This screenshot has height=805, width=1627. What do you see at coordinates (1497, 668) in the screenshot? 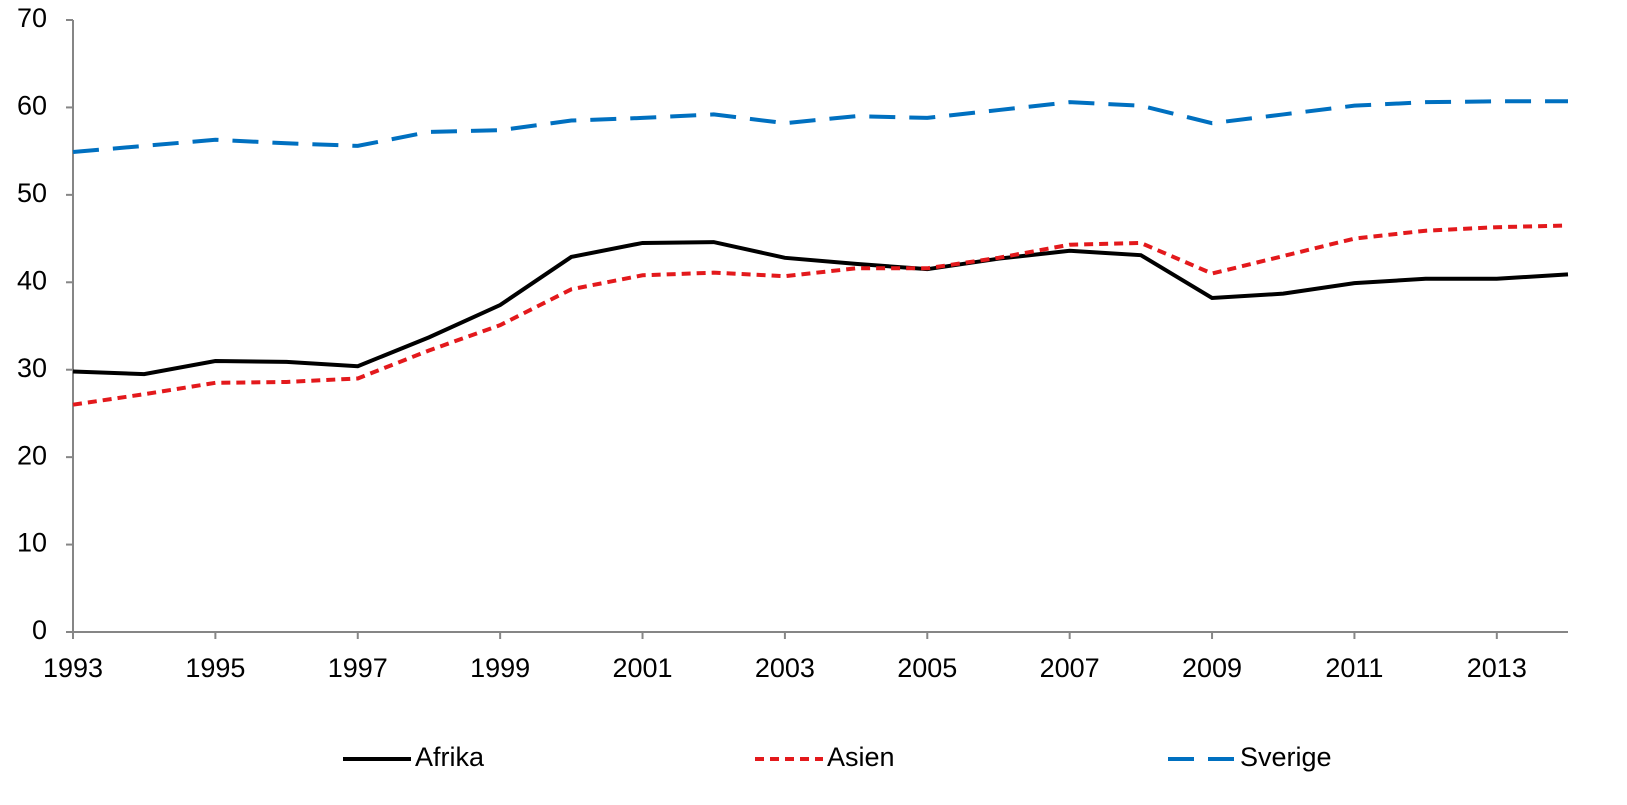
I see `x-tick-label: 2013` at bounding box center [1497, 668].